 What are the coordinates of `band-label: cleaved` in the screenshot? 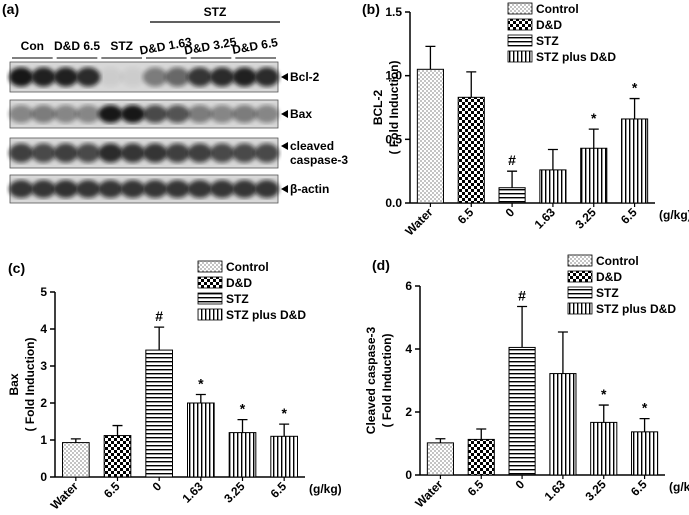 It's located at (312, 146).